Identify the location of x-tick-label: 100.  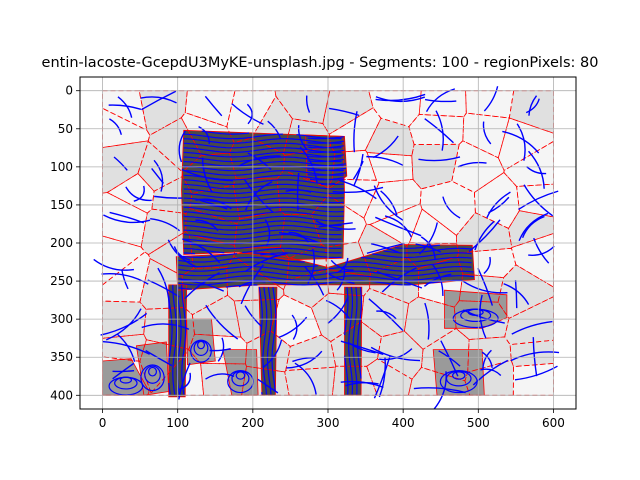
(177, 423).